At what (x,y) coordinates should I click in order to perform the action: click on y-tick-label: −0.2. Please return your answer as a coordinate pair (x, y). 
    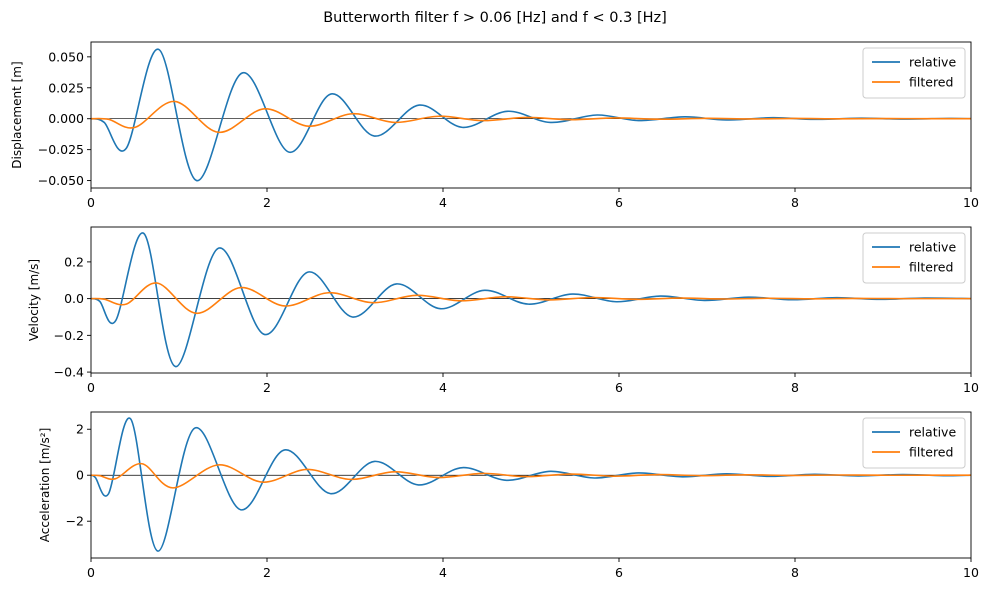
    Looking at the image, I should click on (69, 335).